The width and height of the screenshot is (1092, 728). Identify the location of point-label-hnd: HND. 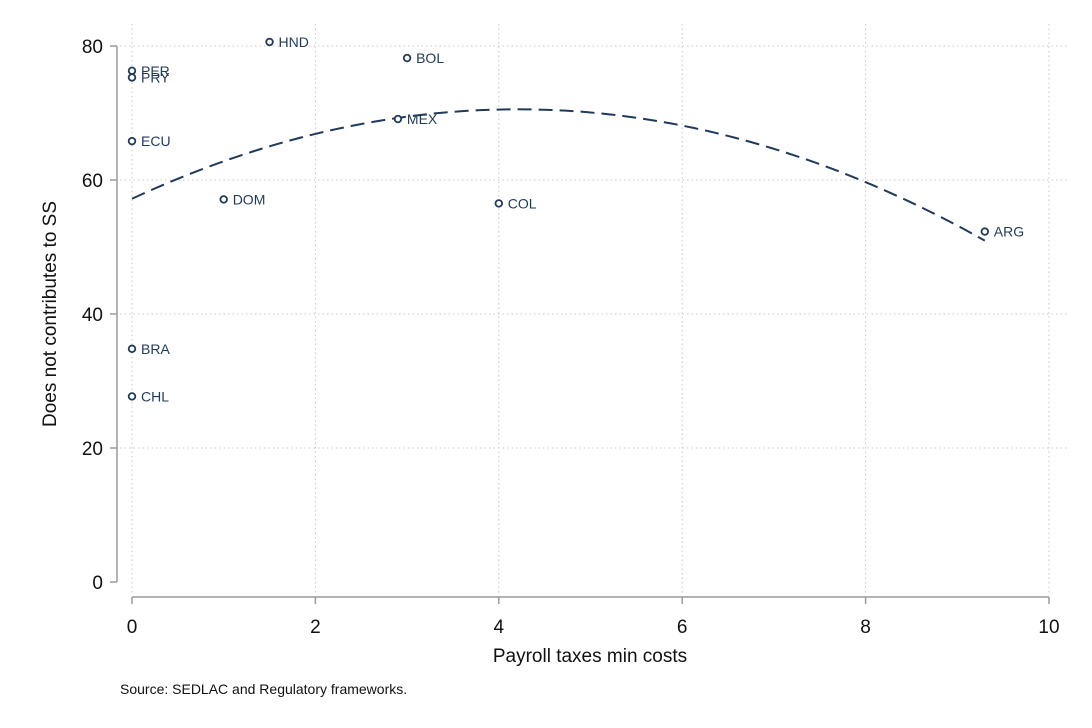
(294, 42).